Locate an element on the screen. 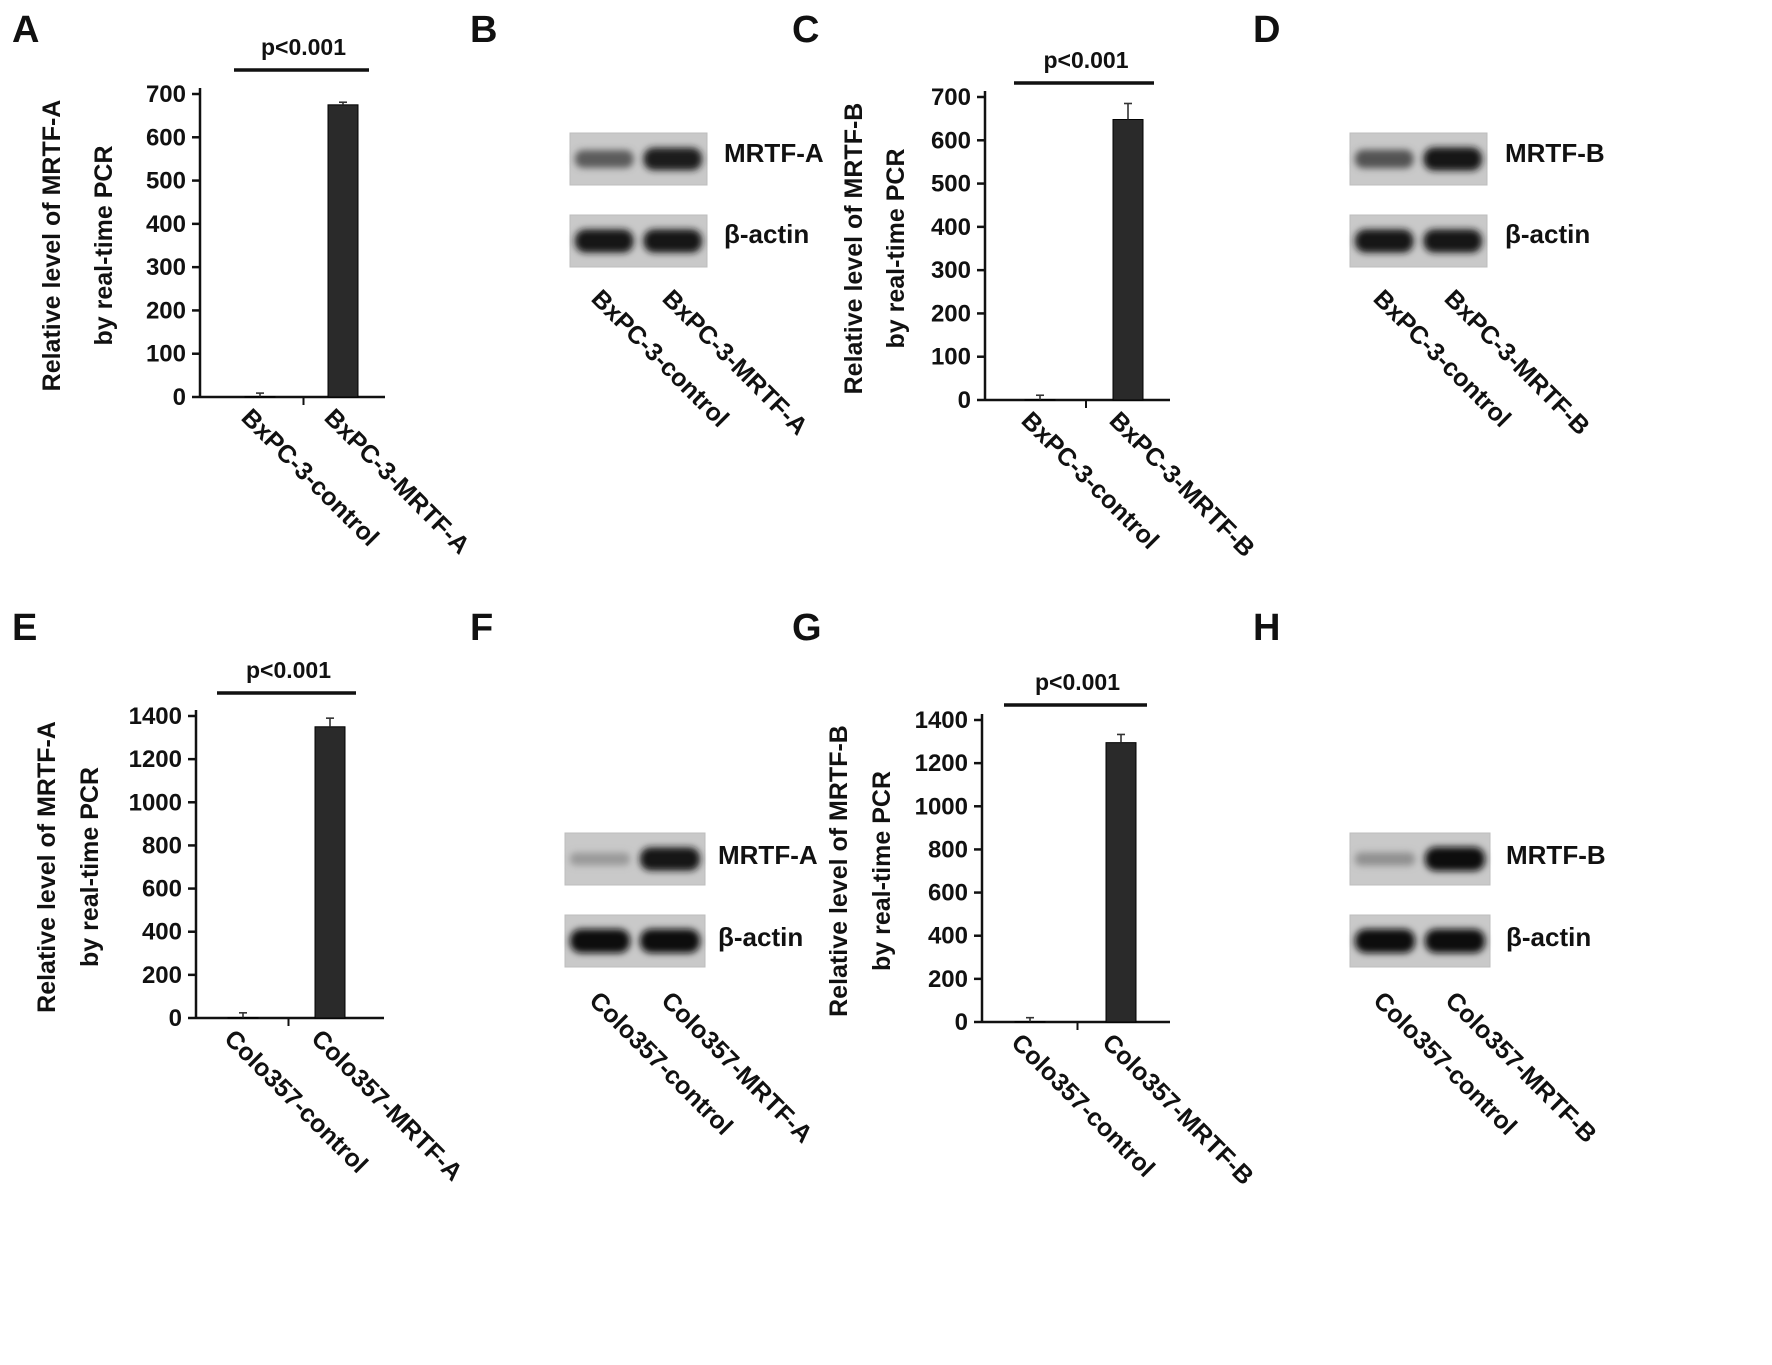  panel-letter: C is located at coordinates (805, 30).